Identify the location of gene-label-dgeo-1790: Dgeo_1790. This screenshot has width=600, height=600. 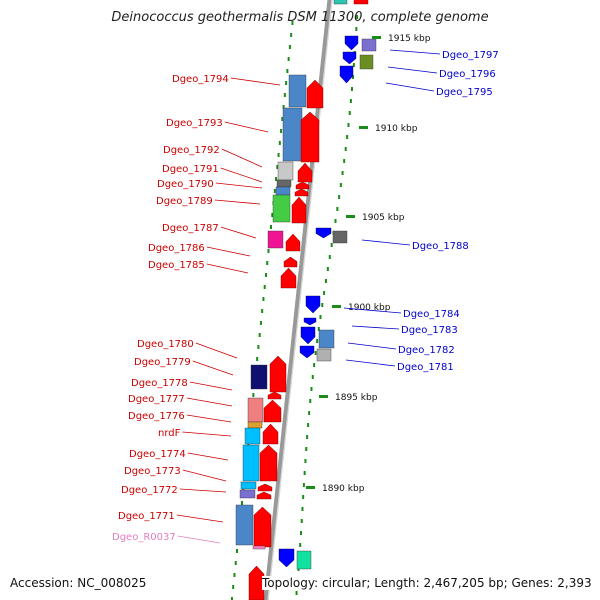
(185, 184).